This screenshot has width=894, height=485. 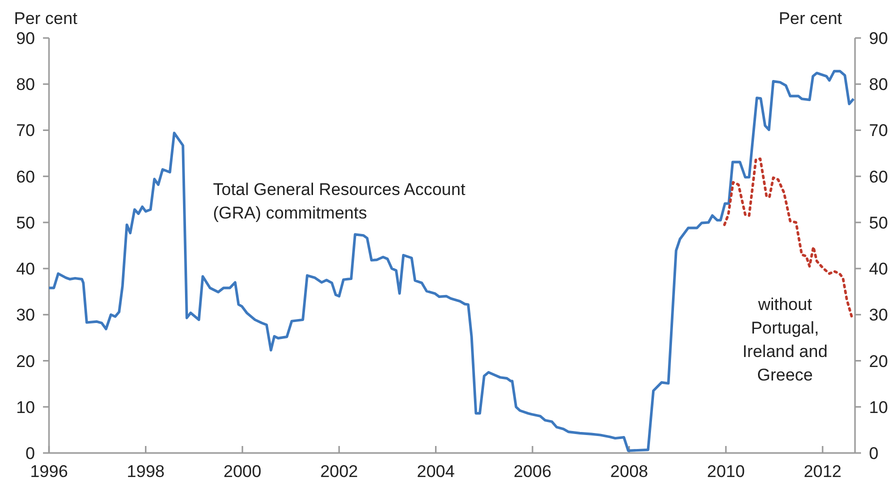 What do you see at coordinates (25, 222) in the screenshot?
I see `y-tick-label: 50` at bounding box center [25, 222].